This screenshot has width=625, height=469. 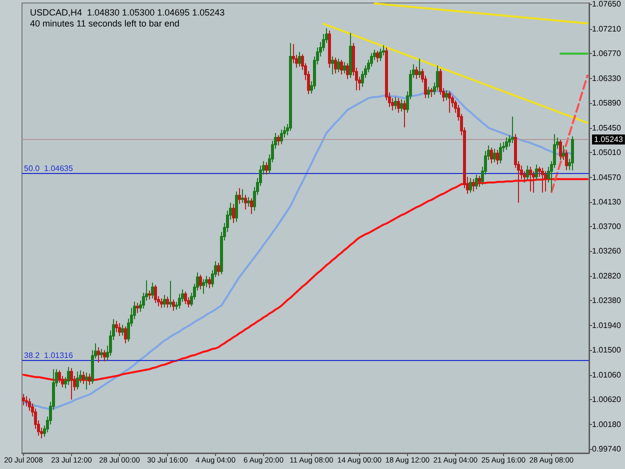 I want to click on ref-line-label: 1.05243, so click(x=609, y=139).